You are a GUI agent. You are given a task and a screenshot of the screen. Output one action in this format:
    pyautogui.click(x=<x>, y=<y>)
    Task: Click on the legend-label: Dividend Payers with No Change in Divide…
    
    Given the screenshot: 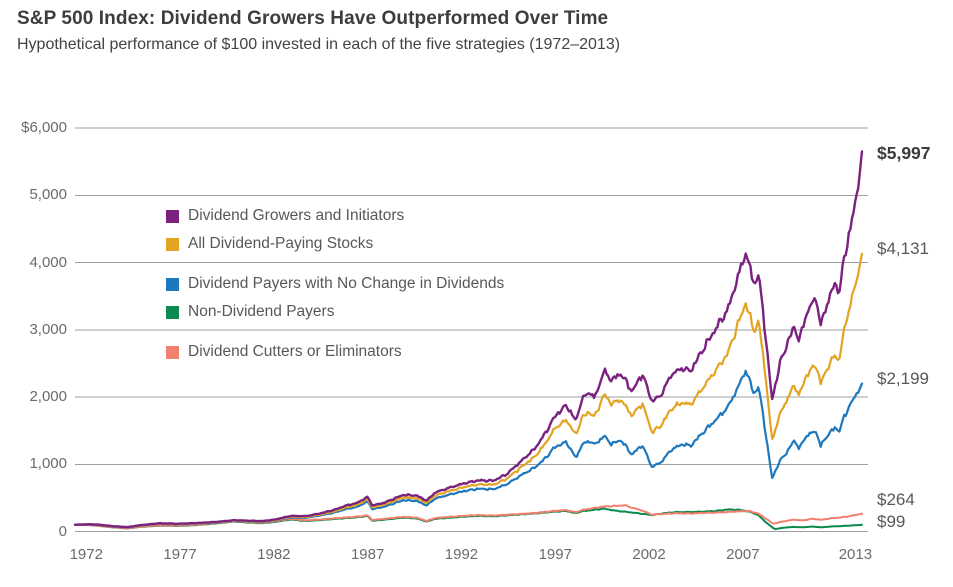 What is the action you would take?
    pyautogui.click(x=346, y=283)
    